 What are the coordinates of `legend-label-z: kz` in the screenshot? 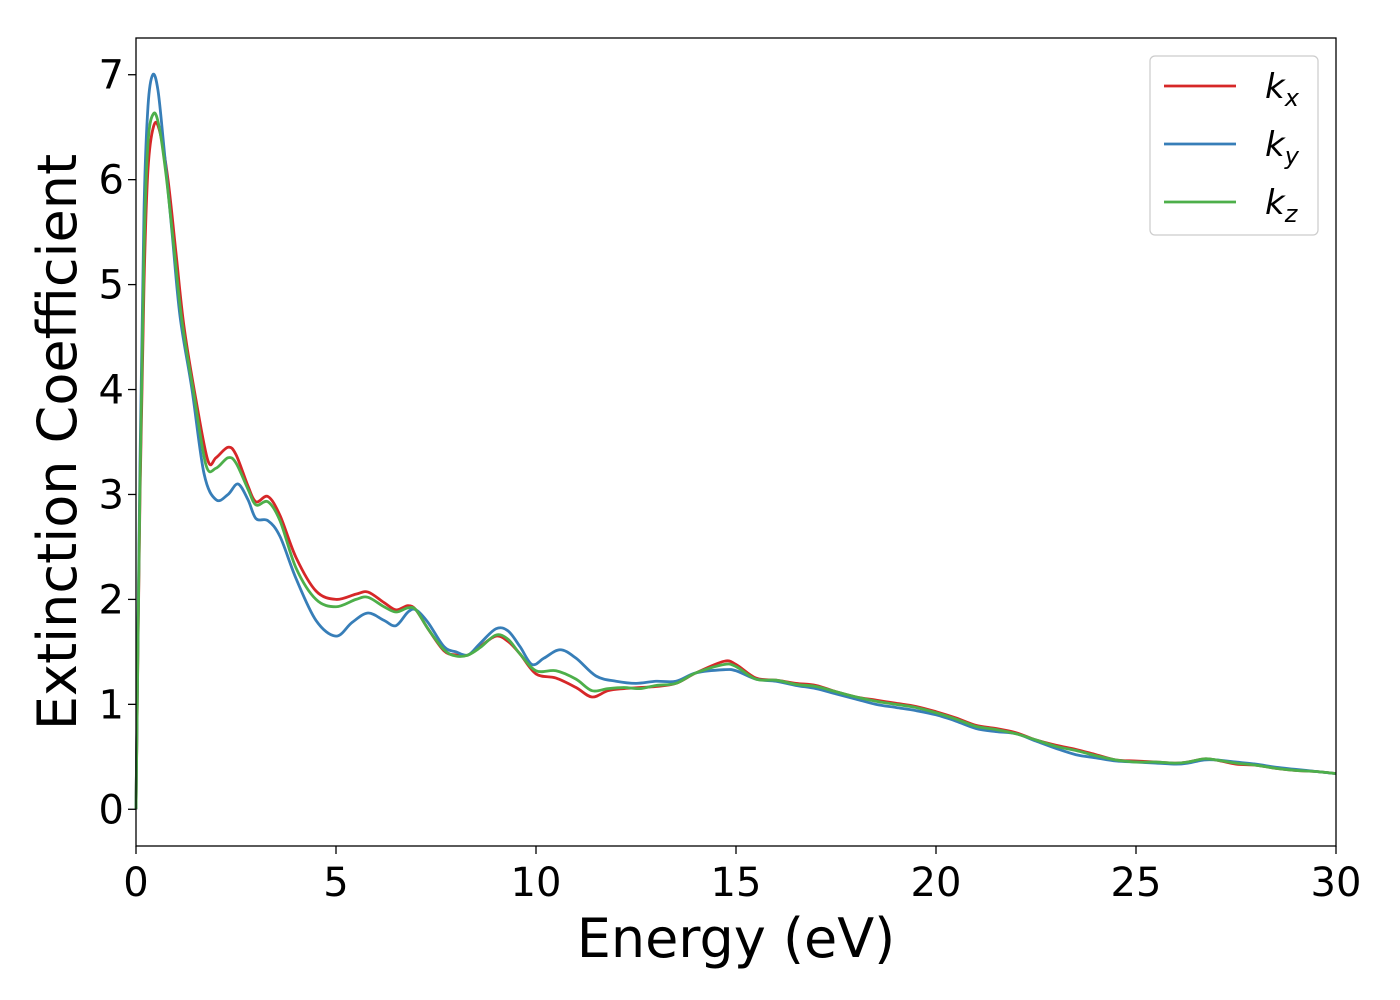 It's located at (1282, 205).